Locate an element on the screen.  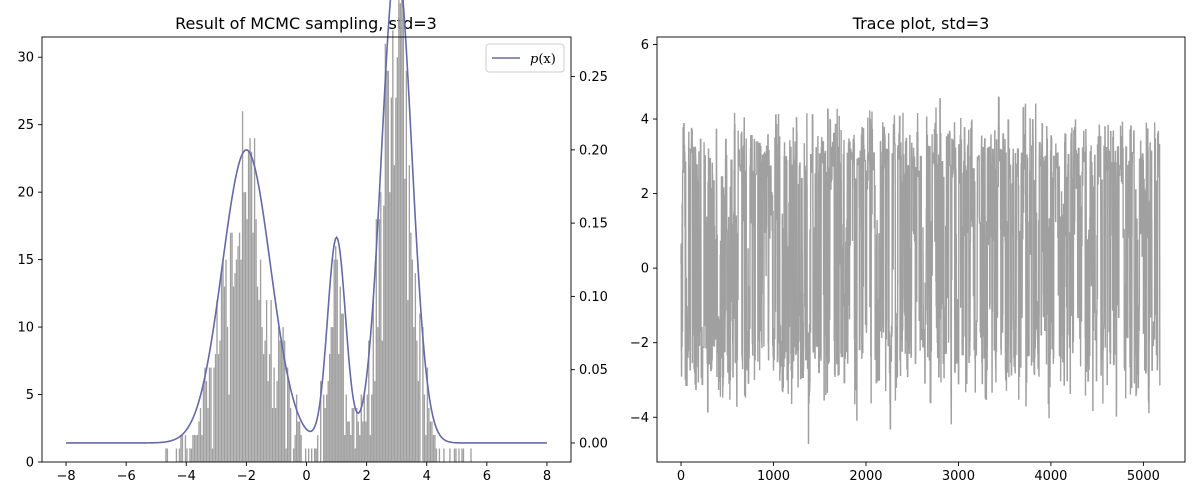
x-tick-label: −8 is located at coordinates (65, 476).